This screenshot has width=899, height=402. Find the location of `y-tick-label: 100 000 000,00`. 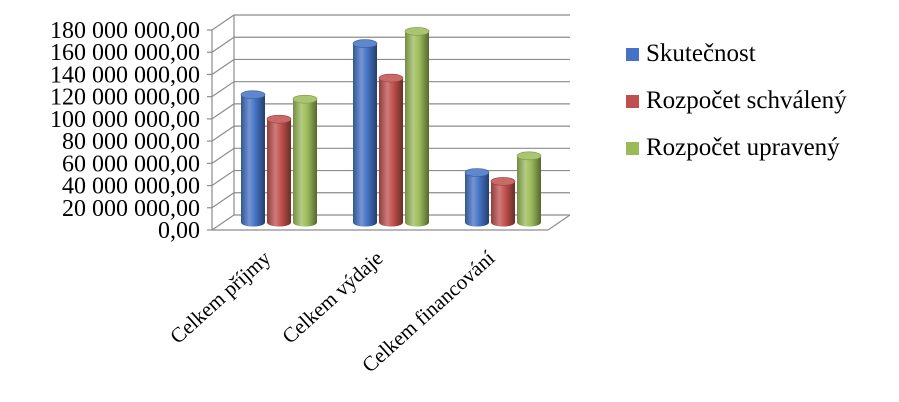

y-tick-label: 100 000 000,00 is located at coordinates (125, 120).